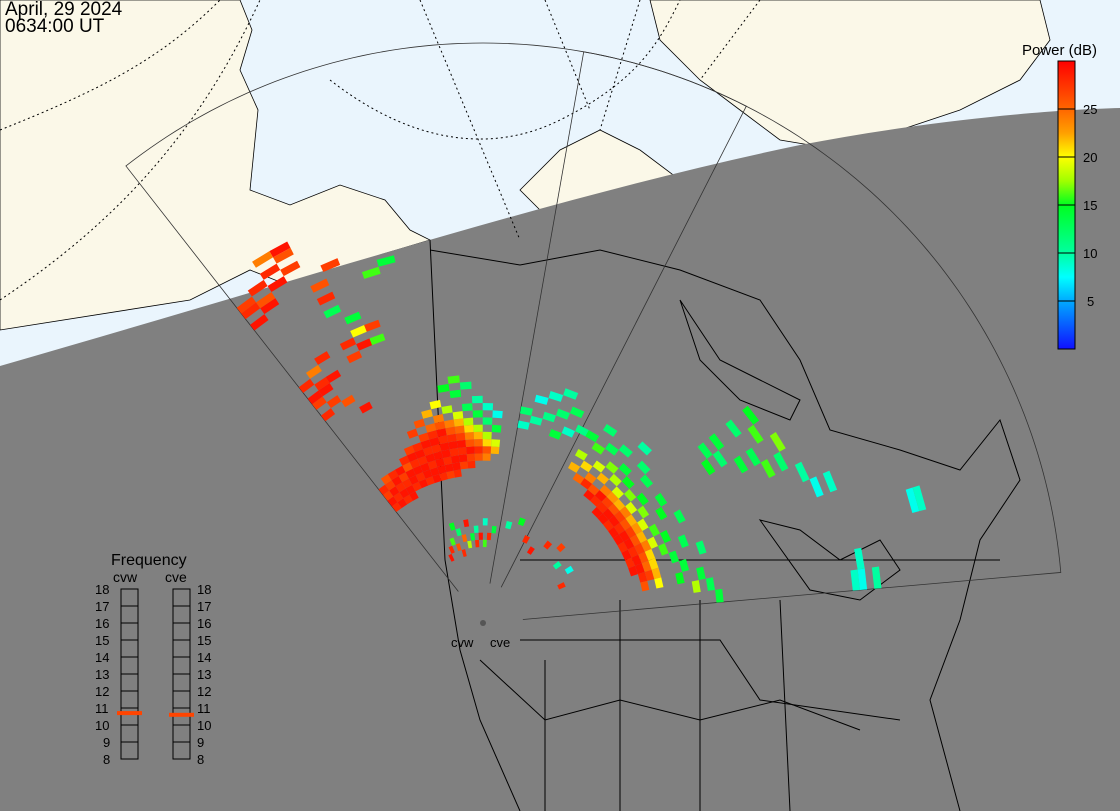  What do you see at coordinates (1090, 109) in the screenshot?
I see `colorbar-tick-label: 25` at bounding box center [1090, 109].